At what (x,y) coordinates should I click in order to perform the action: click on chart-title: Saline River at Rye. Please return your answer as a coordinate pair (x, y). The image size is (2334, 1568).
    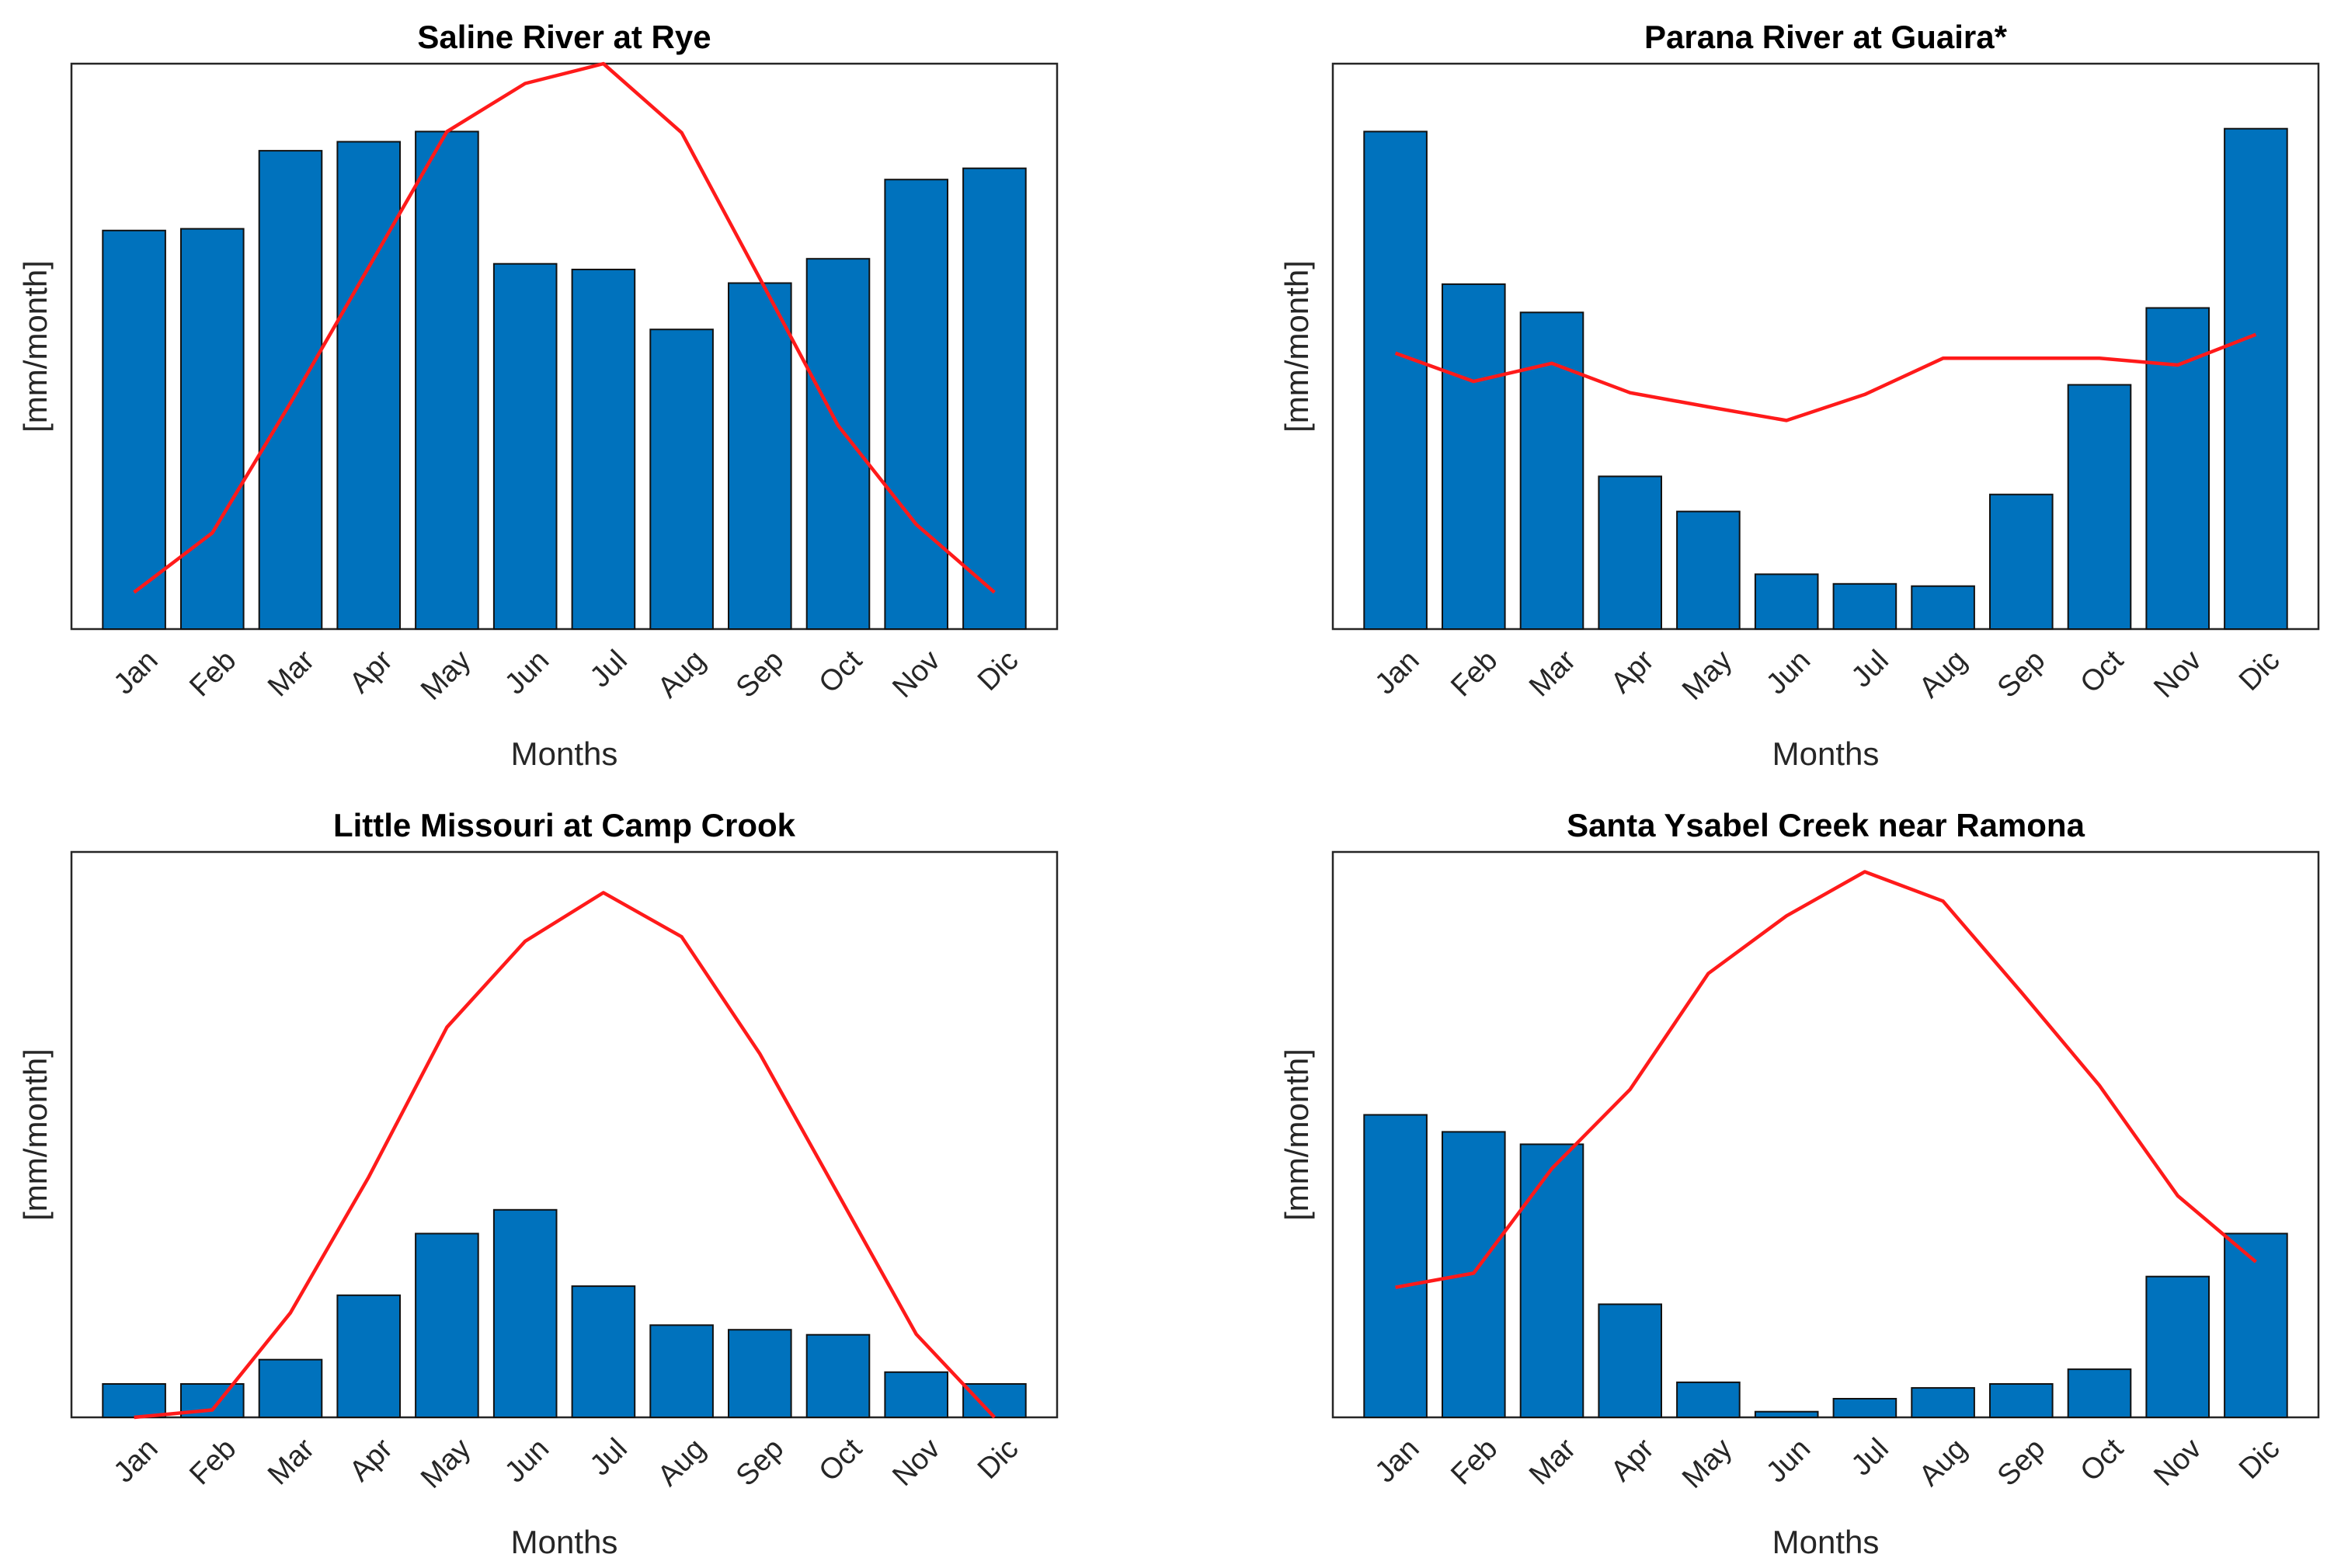
    Looking at the image, I should click on (564, 37).